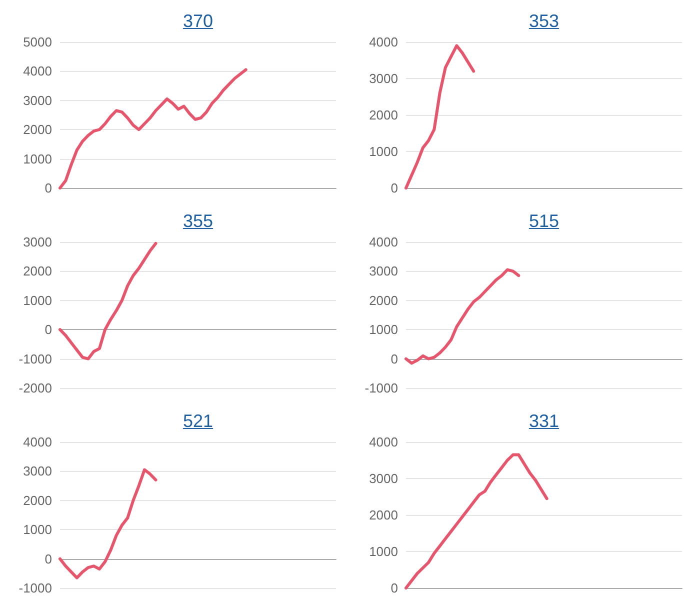 This screenshot has height=600, width=700. What do you see at coordinates (544, 221) in the screenshot?
I see `chart-title: 515` at bounding box center [544, 221].